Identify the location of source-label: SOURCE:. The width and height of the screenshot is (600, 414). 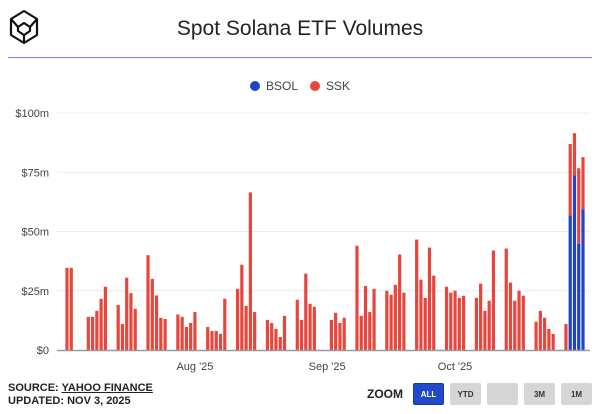
(35, 388).